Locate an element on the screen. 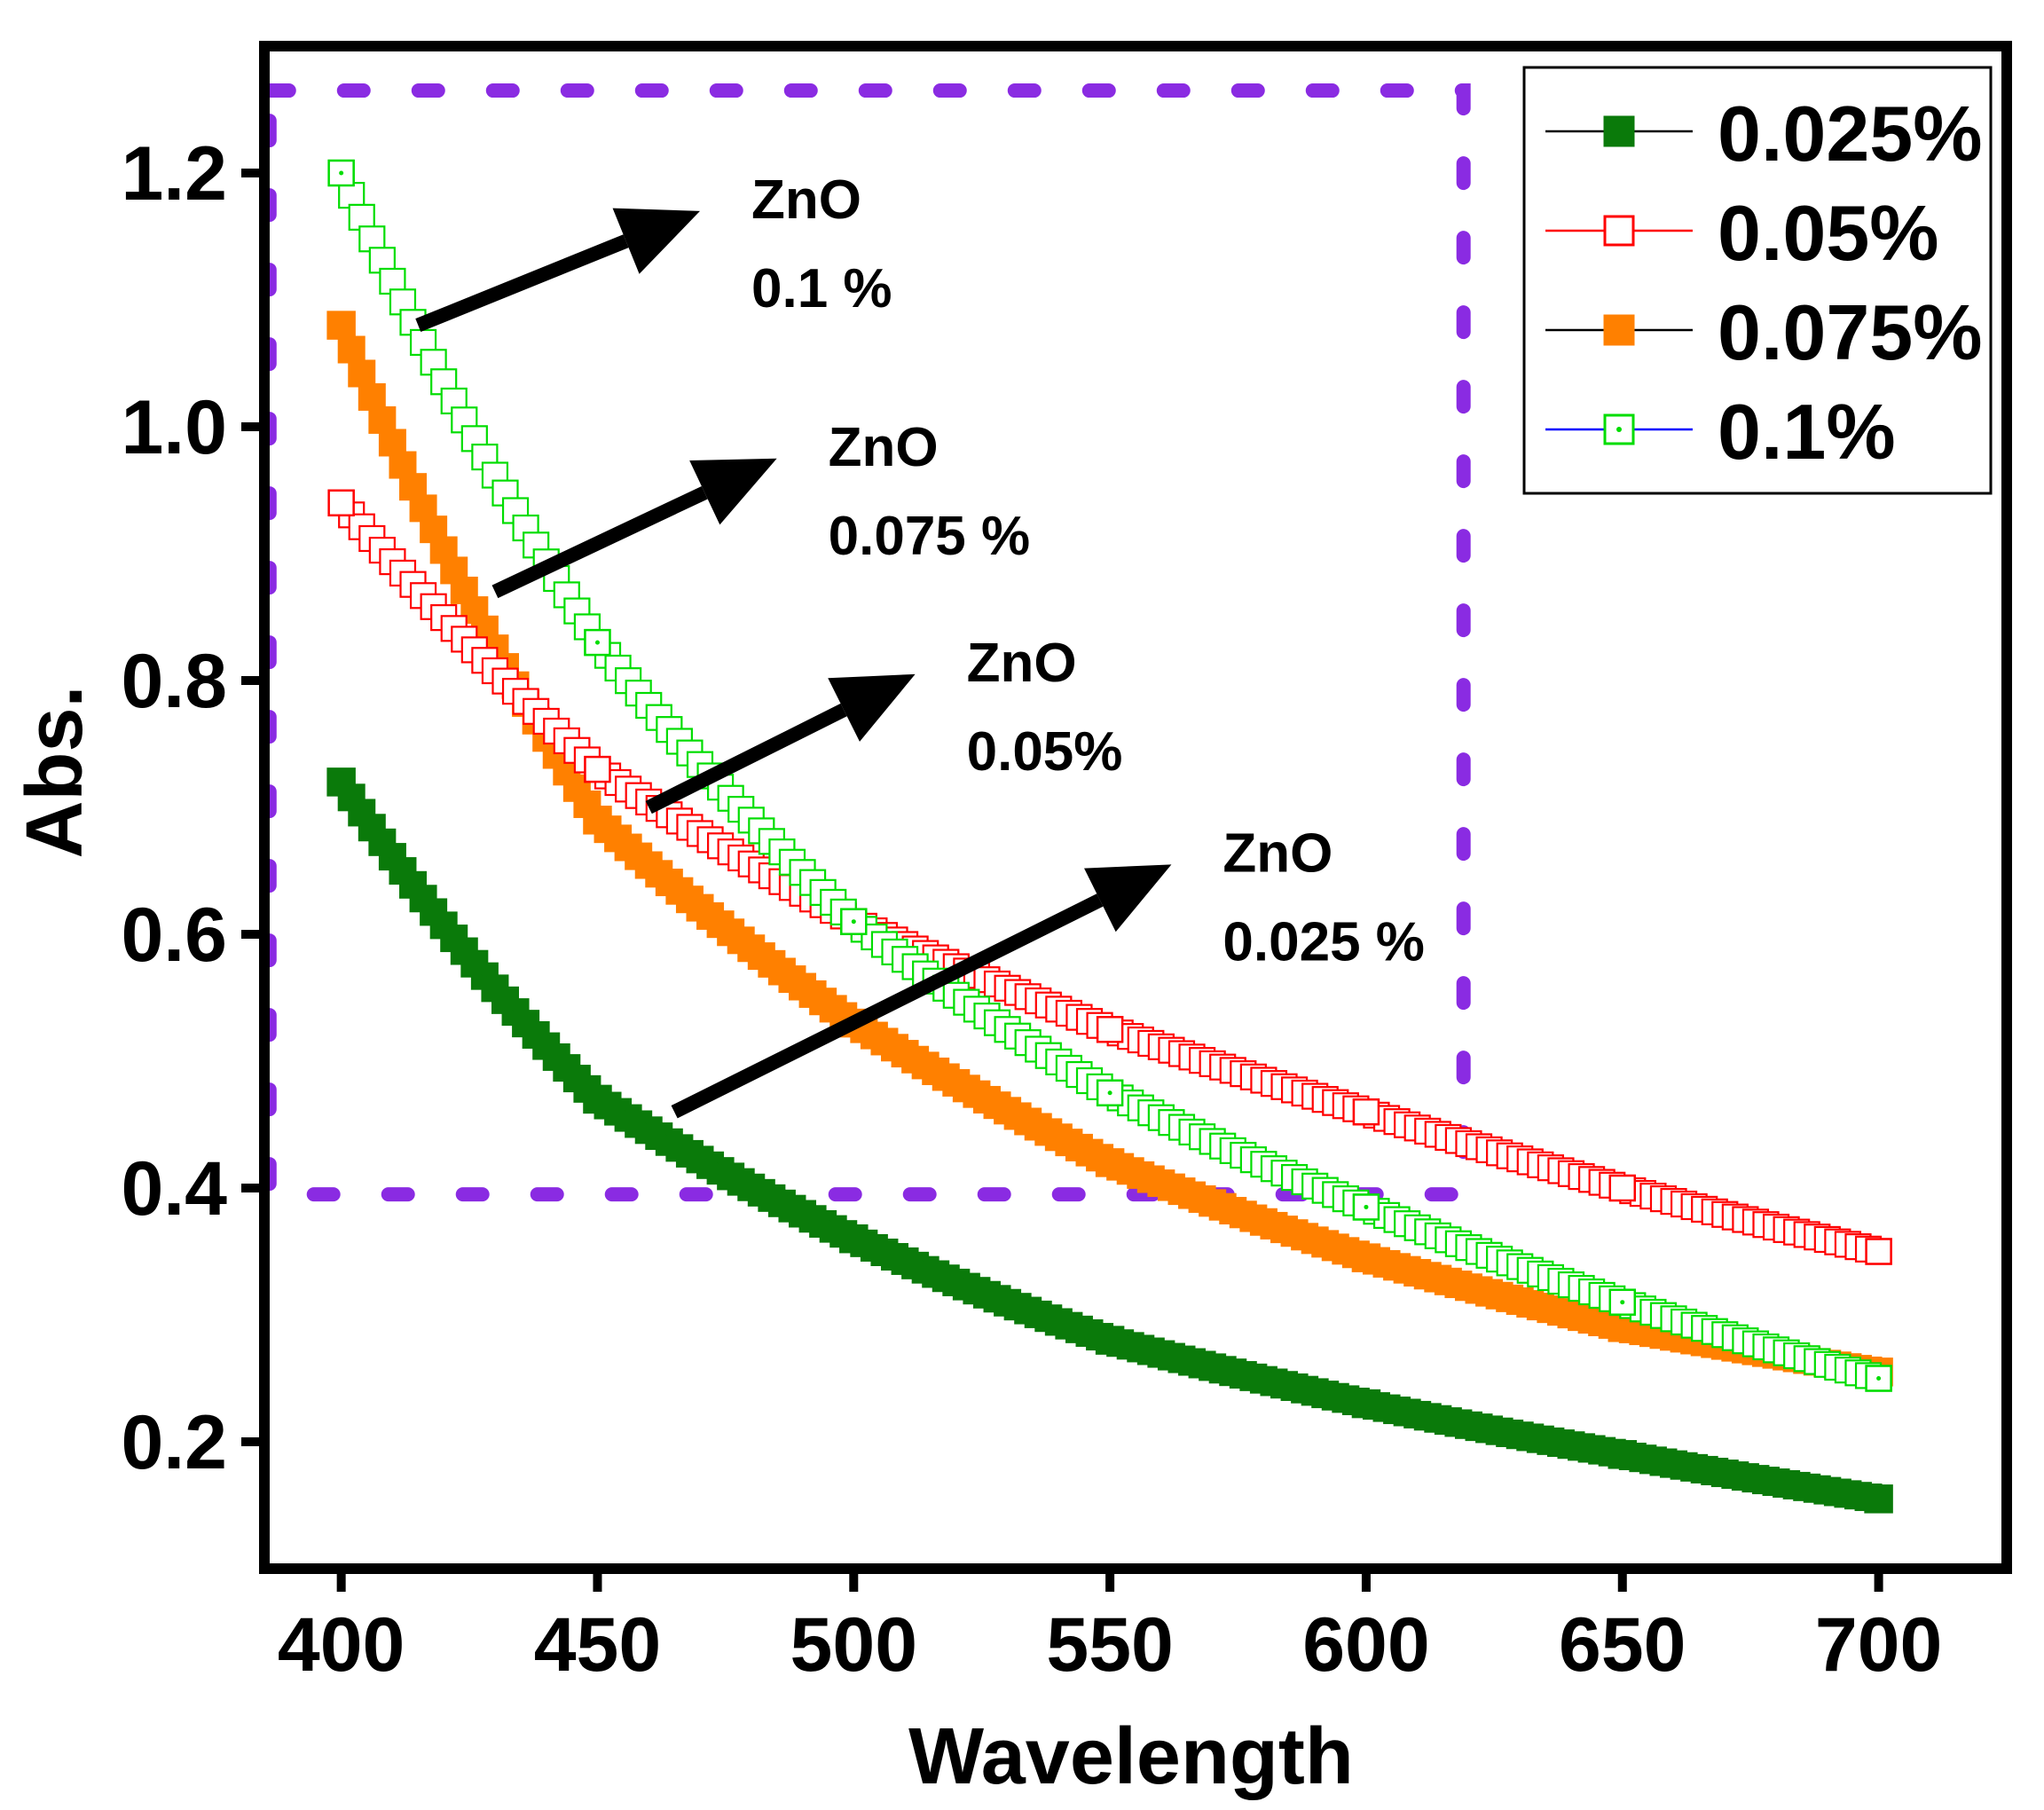 This screenshot has height=1810, width=2044. y-axis-title: Abs. is located at coordinates (55, 771).